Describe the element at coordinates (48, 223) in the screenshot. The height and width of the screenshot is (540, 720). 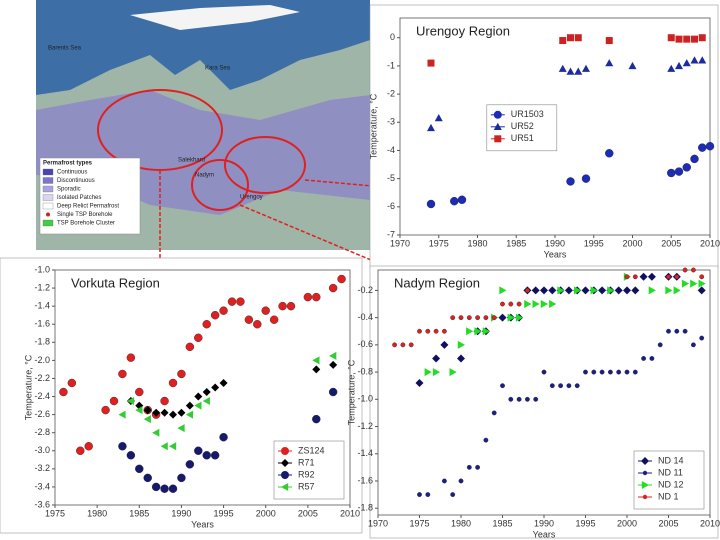
I see `legend-swatch` at that location.